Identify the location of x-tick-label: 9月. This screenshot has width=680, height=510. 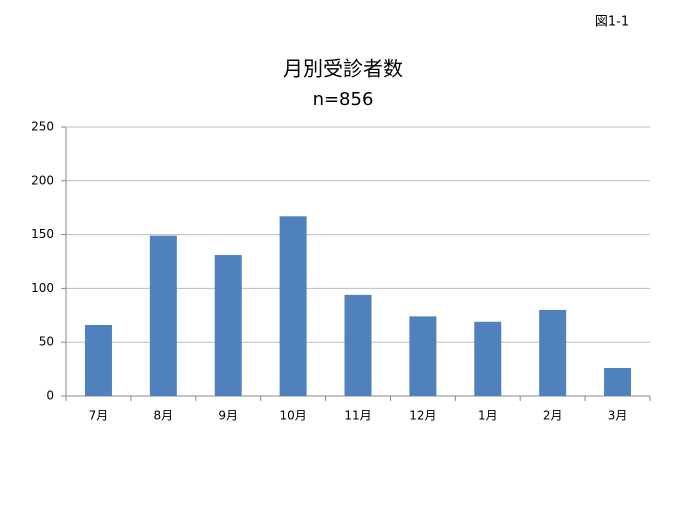
(228, 416).